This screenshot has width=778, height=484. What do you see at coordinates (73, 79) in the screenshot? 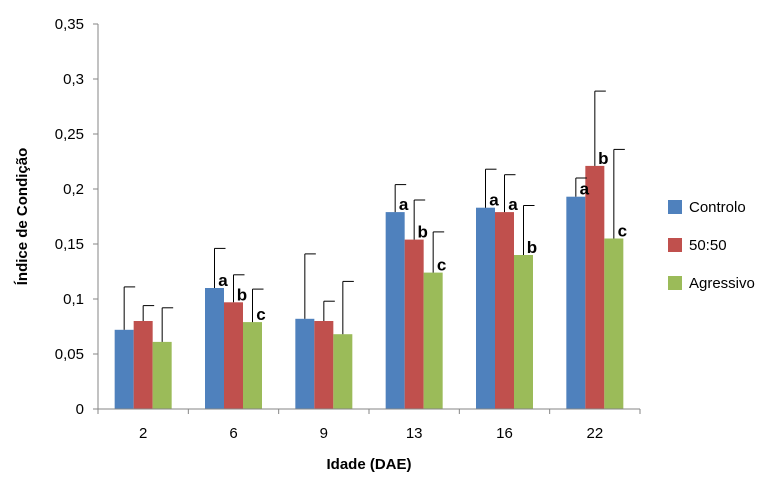
I see `y-tick-label: 0,3` at bounding box center [73, 79].